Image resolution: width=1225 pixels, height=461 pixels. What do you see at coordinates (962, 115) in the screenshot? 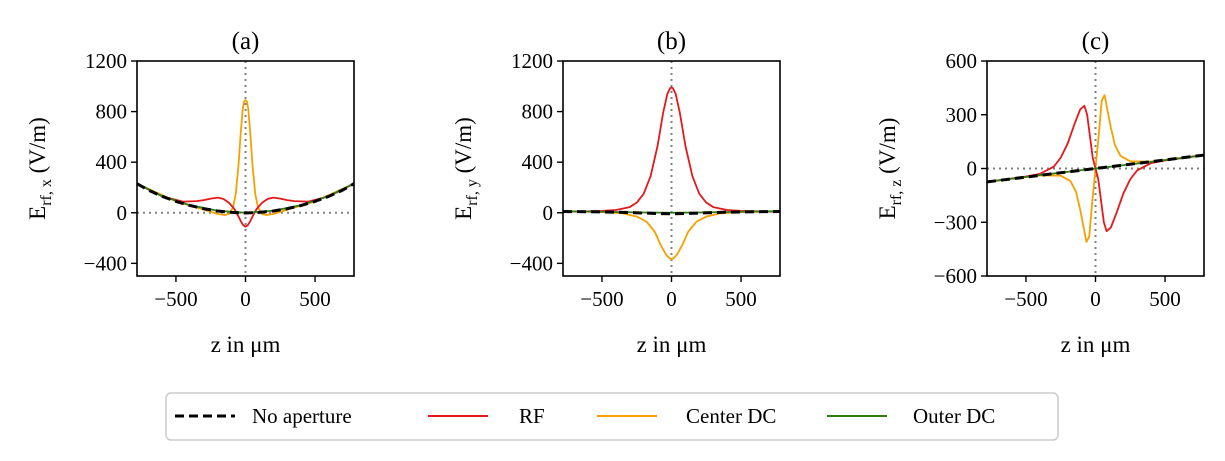
I see `y-tick-label: 300` at bounding box center [962, 115].